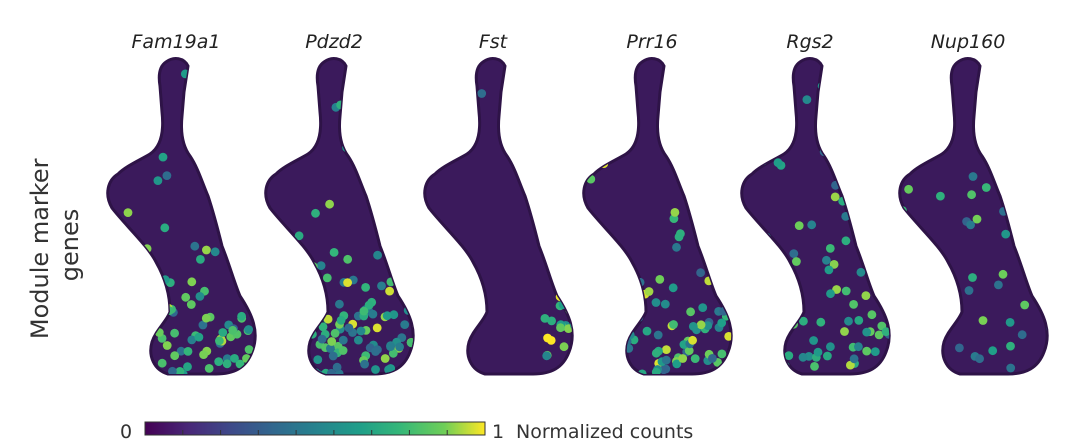 This screenshot has height=442, width=1072. I want to click on panel-title: Nup160, so click(968, 42).